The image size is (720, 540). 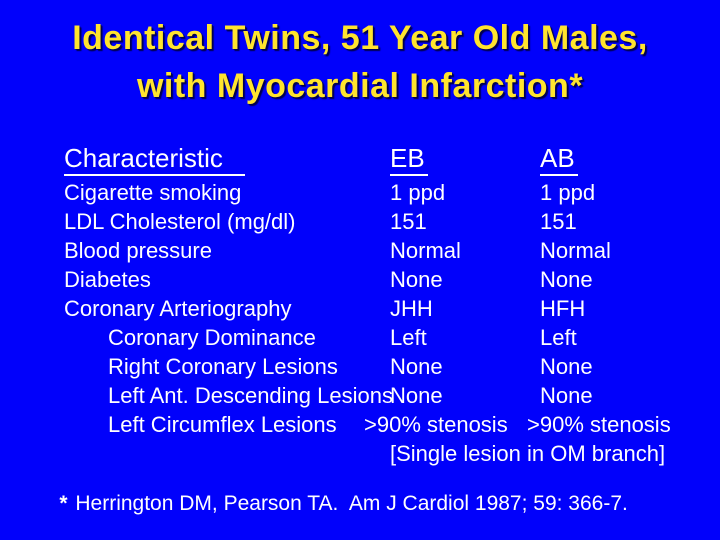 I want to click on characteristic-label: Diabetes, so click(x=107, y=279).